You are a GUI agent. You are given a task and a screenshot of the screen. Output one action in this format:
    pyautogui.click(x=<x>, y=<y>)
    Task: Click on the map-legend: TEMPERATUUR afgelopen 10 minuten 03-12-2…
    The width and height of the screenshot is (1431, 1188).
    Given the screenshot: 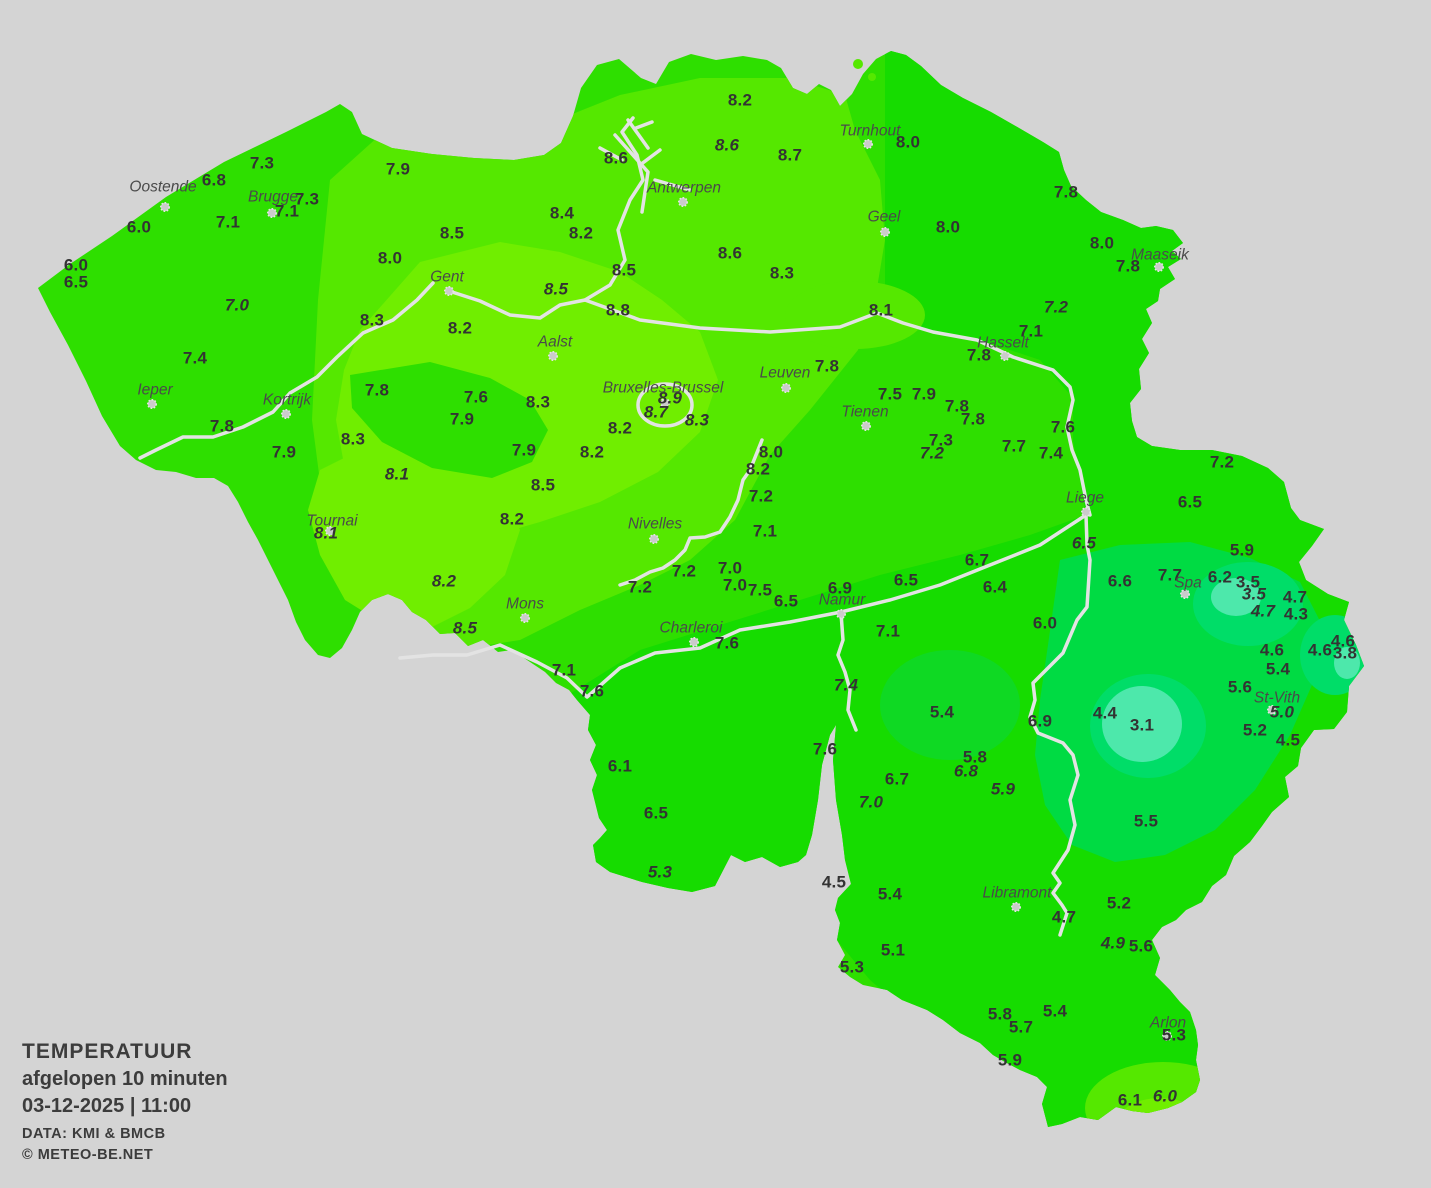 What is the action you would take?
    pyautogui.click(x=125, y=1101)
    